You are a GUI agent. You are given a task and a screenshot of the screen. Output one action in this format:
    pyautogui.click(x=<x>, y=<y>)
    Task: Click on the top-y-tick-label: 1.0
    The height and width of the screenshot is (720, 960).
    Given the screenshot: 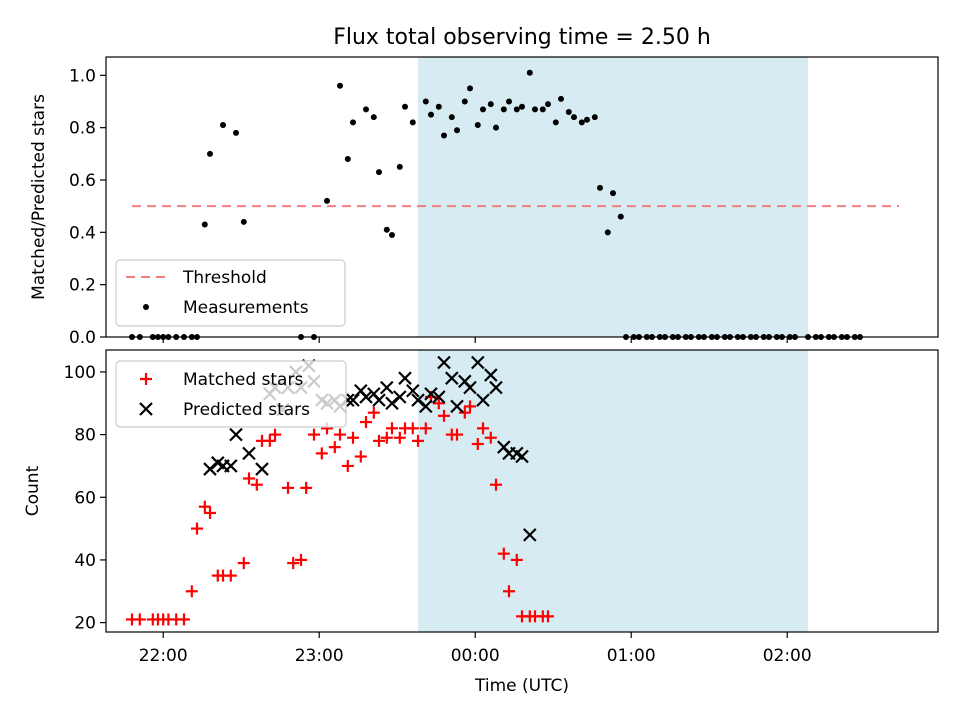 What is the action you would take?
    pyautogui.click(x=82, y=76)
    